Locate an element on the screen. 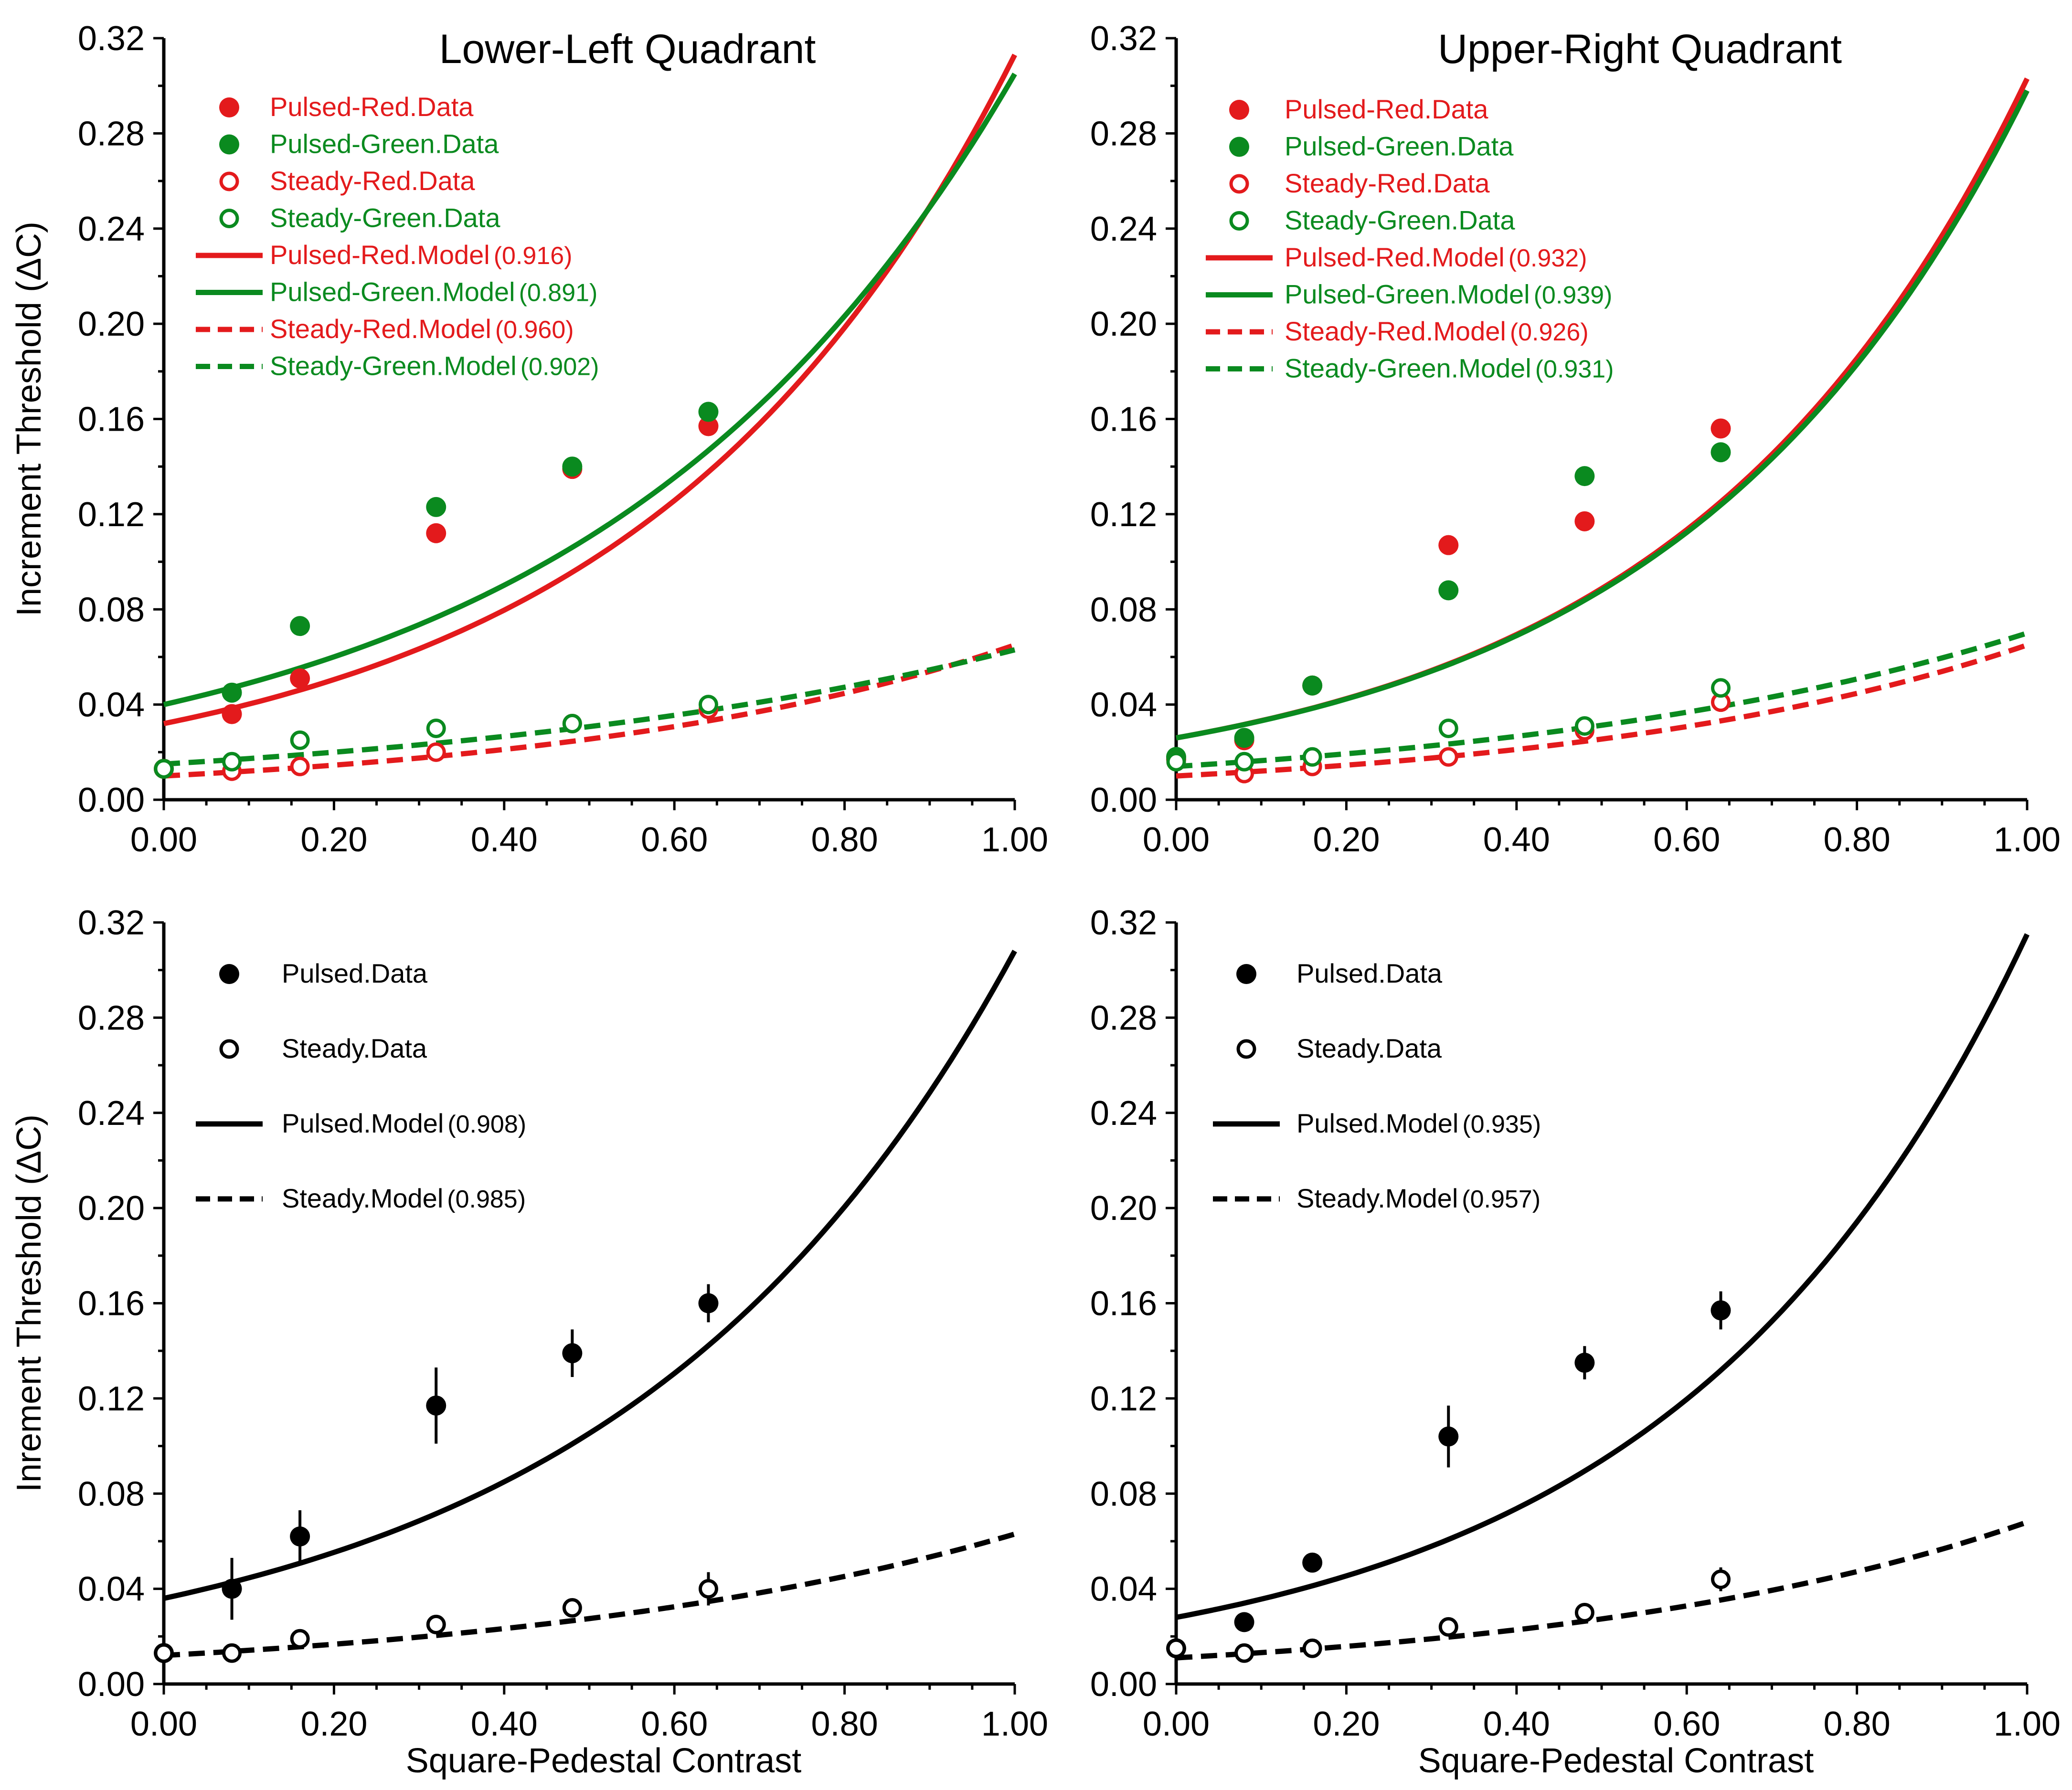  legend-r2-value: (0.926) is located at coordinates (1550, 332).